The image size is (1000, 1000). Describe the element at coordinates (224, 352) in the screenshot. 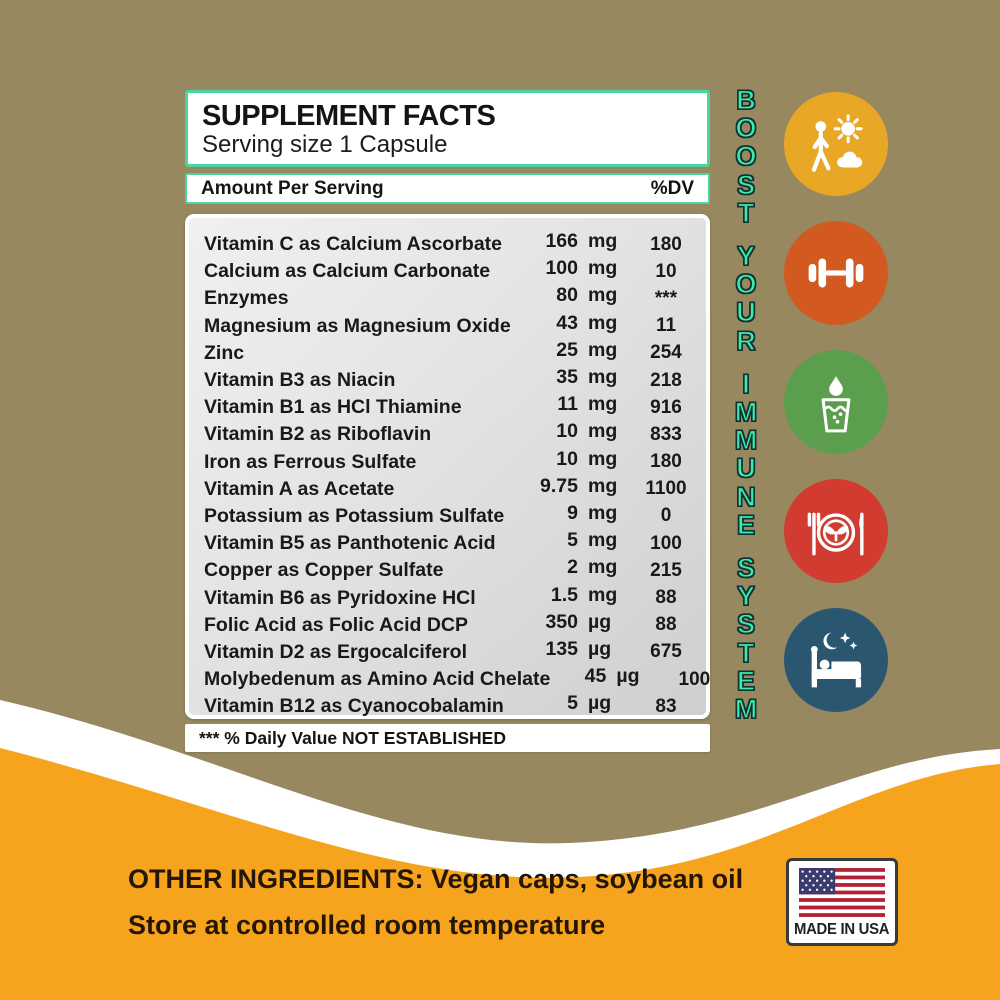

I see `ingredient-name: Zinc` at that location.